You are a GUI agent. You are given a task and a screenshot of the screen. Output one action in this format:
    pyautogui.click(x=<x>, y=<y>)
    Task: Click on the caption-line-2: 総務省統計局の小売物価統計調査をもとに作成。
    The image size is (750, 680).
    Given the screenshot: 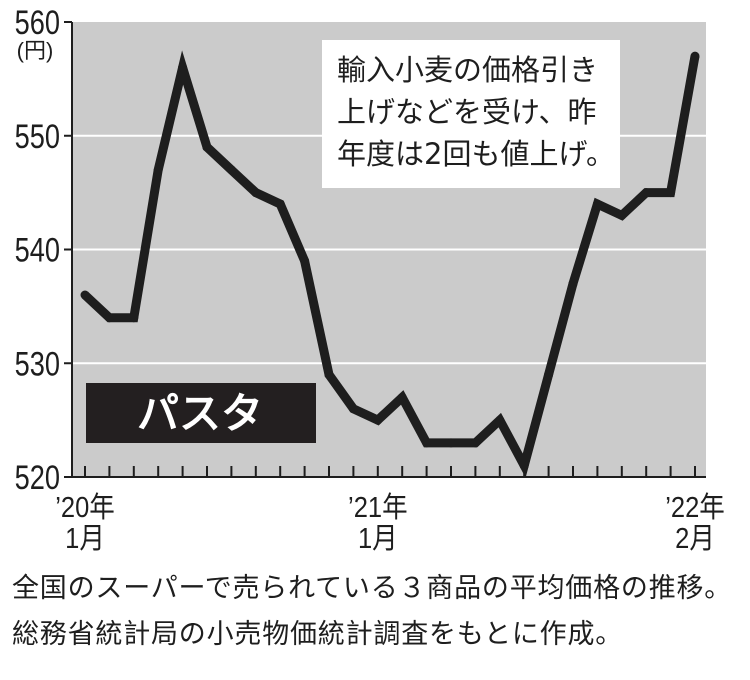 What is the action you would take?
    pyautogui.click(x=318, y=634)
    